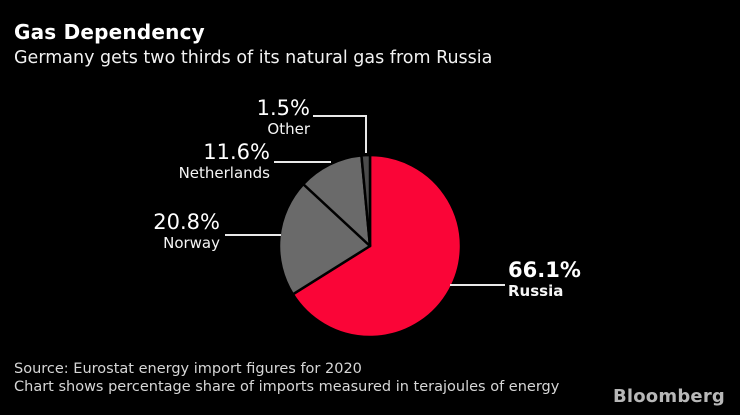  What do you see at coordinates (340, 134) in the screenshot?
I see `leader-line-other` at bounding box center [340, 134].